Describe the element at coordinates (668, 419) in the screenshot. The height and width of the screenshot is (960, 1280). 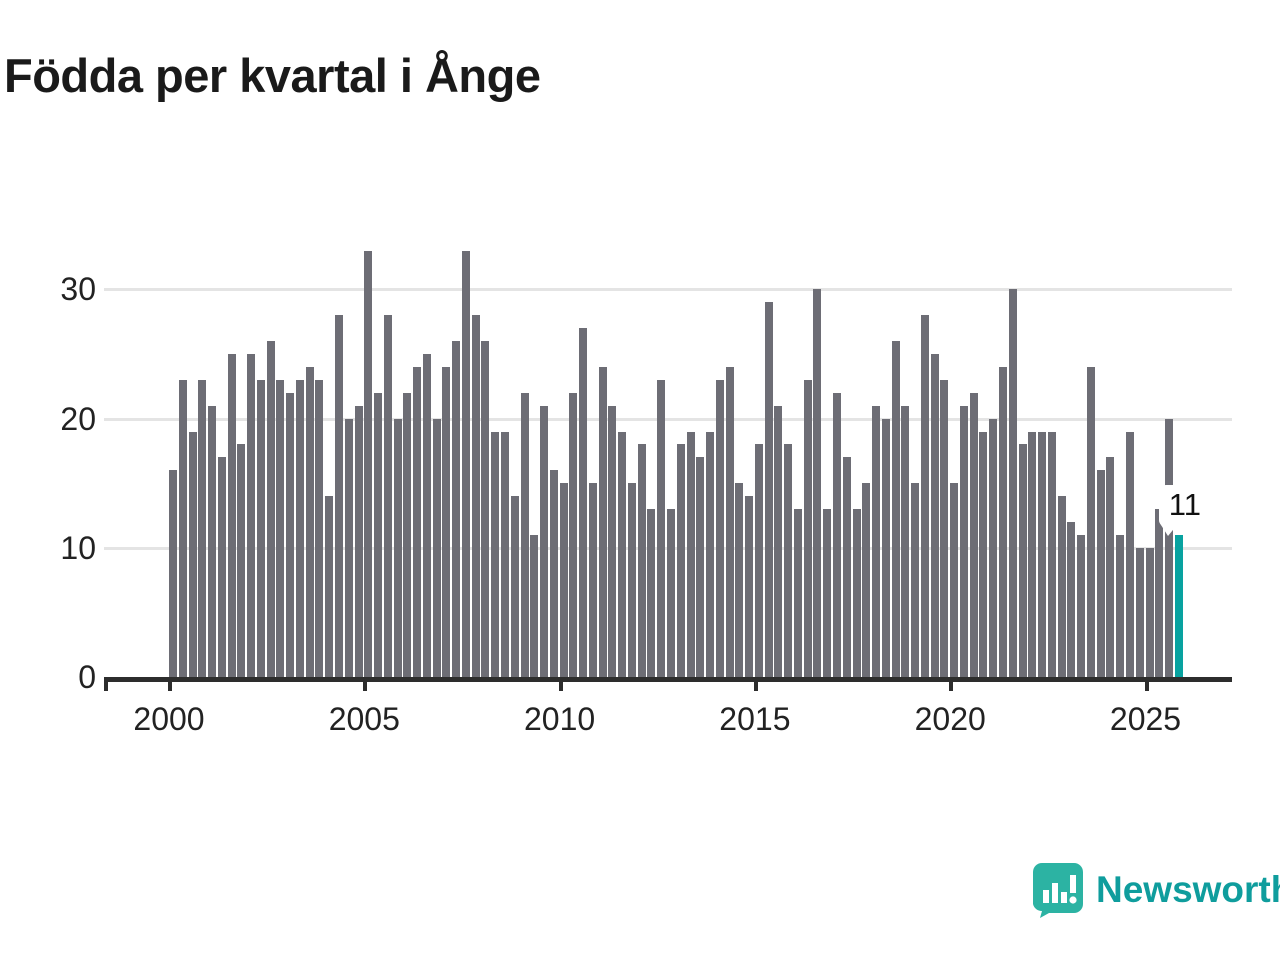
I see `gridline-y20` at that location.